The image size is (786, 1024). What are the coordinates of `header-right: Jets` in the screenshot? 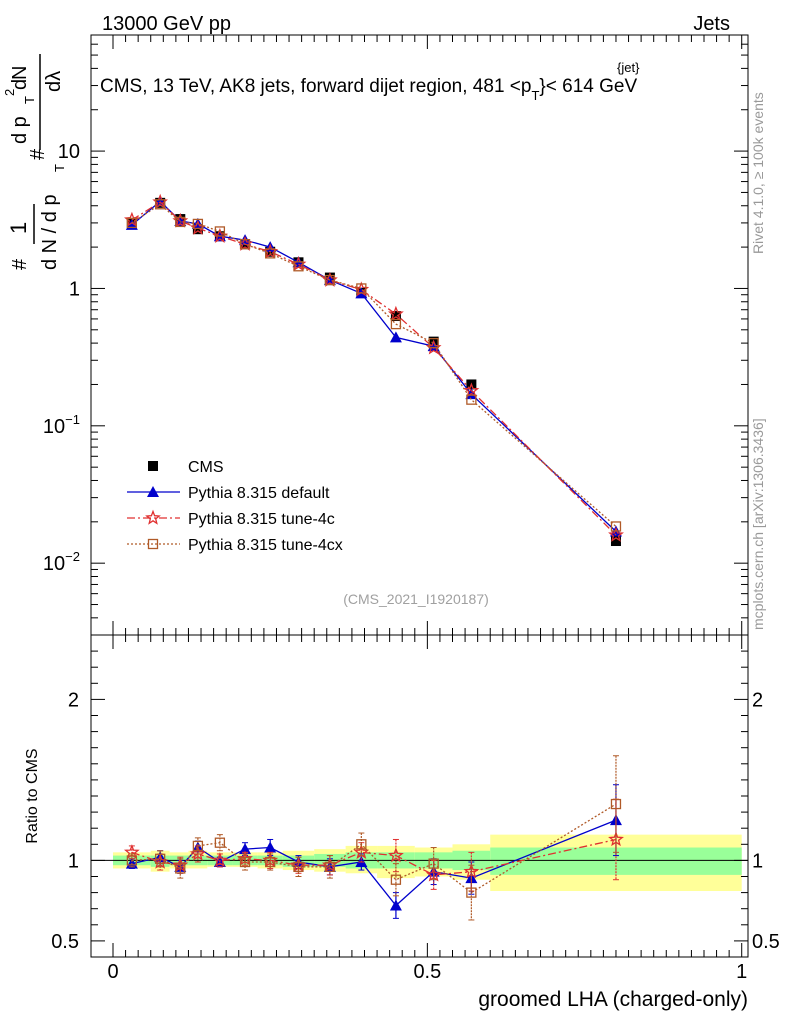 It's located at (711, 24).